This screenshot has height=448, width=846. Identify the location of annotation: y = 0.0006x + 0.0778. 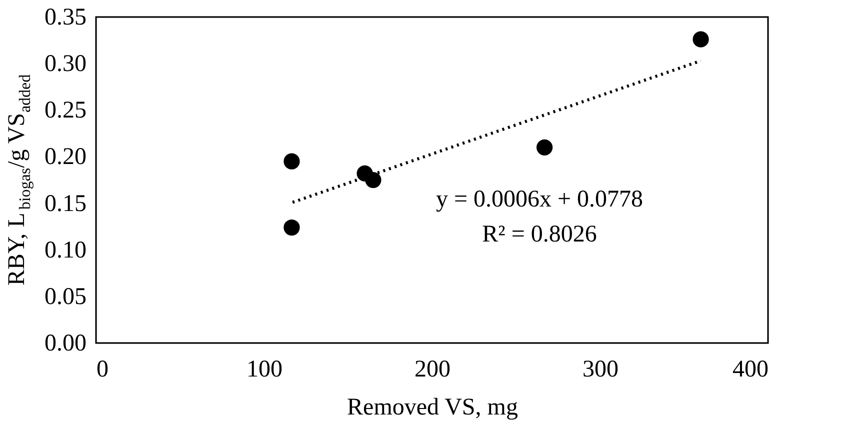
(540, 199).